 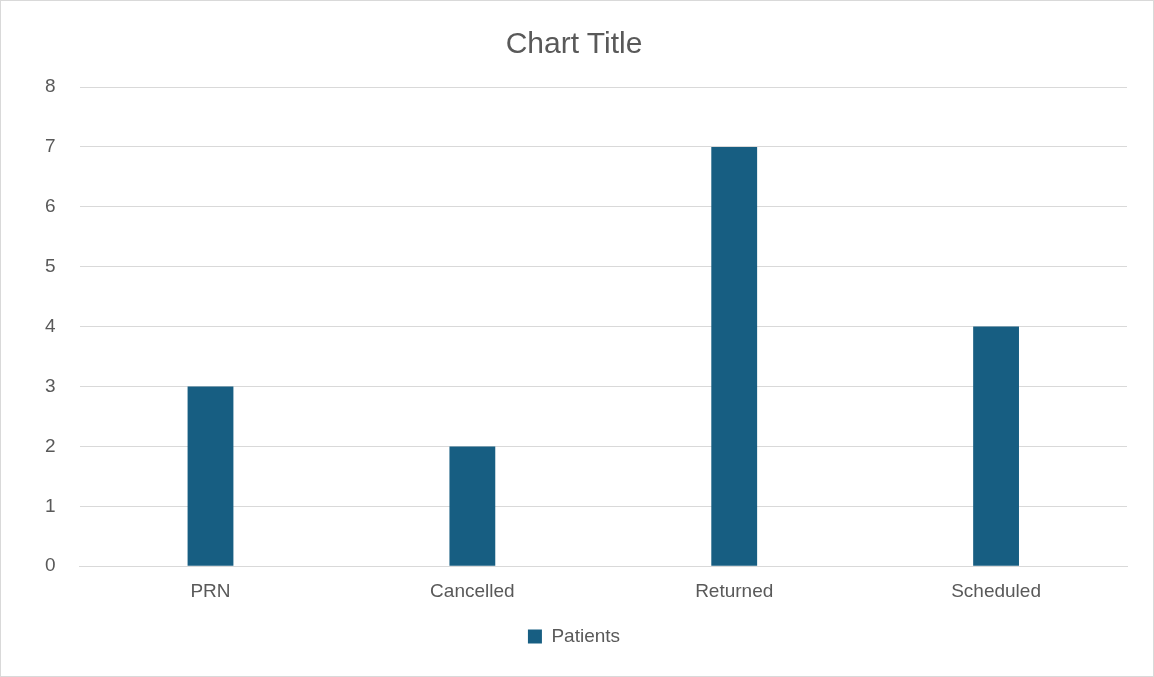 What do you see at coordinates (50, 565) in the screenshot?
I see `y-tick-label: 0` at bounding box center [50, 565].